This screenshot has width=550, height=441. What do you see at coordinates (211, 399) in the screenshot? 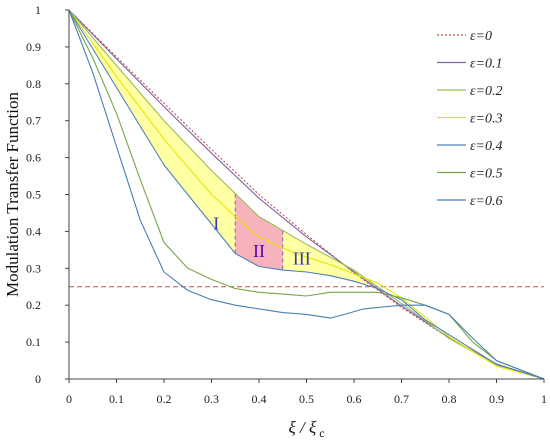
I see `x-tick-label: 0.3` at bounding box center [211, 399].